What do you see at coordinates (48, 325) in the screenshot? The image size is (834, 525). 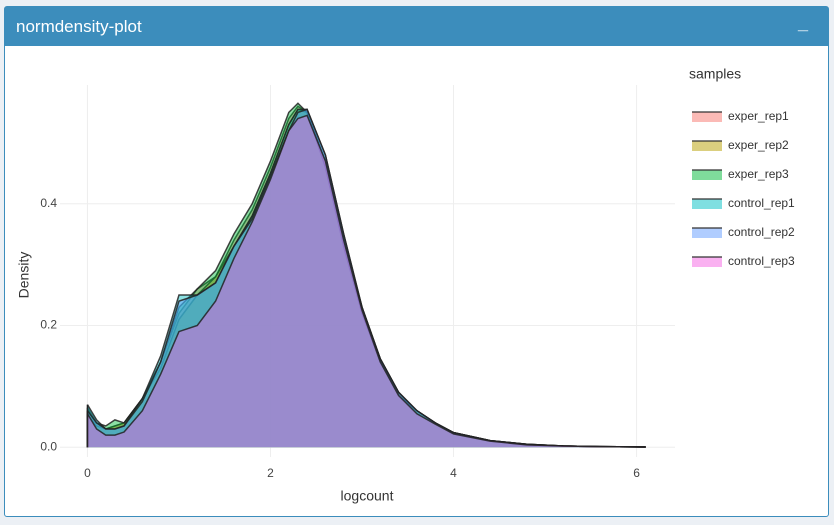 I see `y-tick-label: 0.2` at bounding box center [48, 325].